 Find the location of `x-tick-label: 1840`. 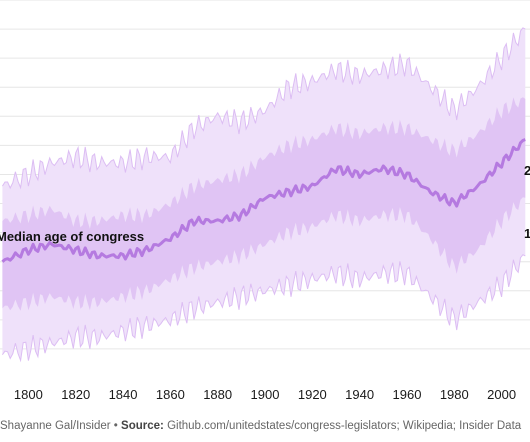

x-tick-label: 1840 is located at coordinates (123, 394).